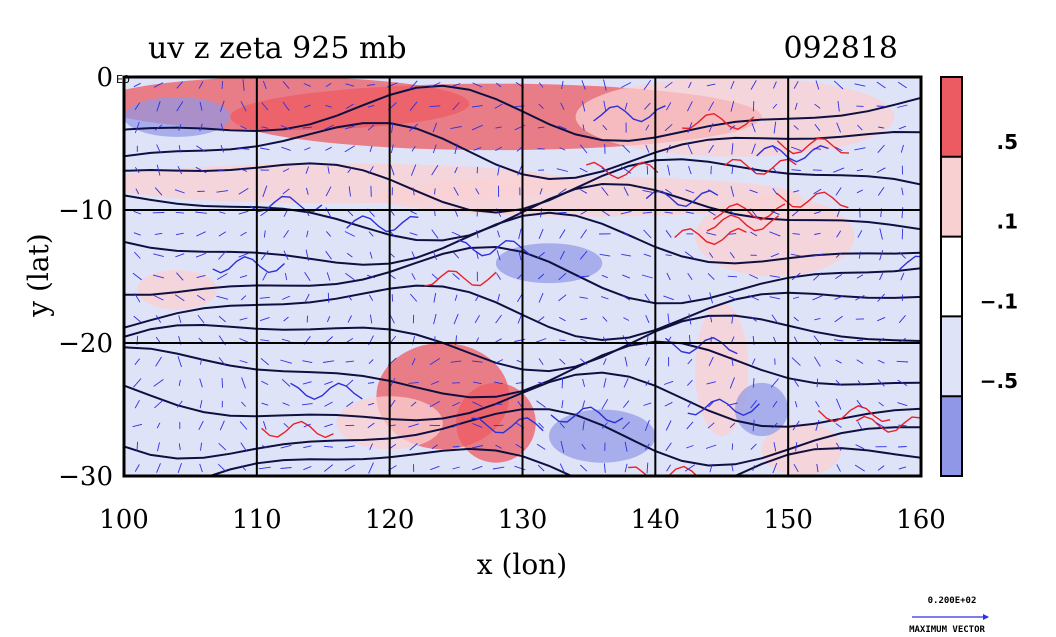 The height and width of the screenshot is (637, 1056). Describe the element at coordinates (390, 520) in the screenshot. I see `x-tick-label: 120` at that location.